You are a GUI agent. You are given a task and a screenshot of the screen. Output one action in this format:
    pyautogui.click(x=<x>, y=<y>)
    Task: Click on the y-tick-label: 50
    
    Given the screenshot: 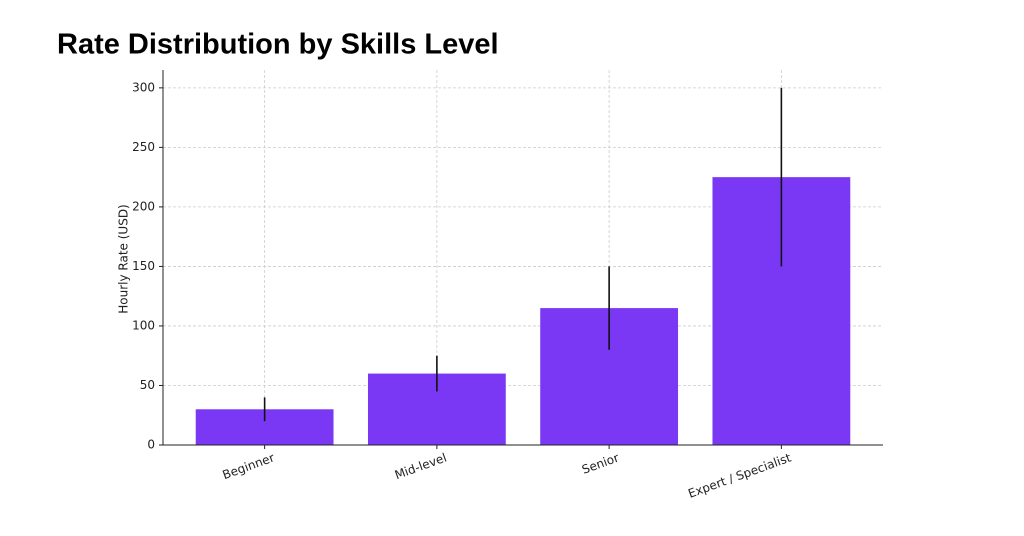 What is the action you would take?
    pyautogui.click(x=147, y=385)
    